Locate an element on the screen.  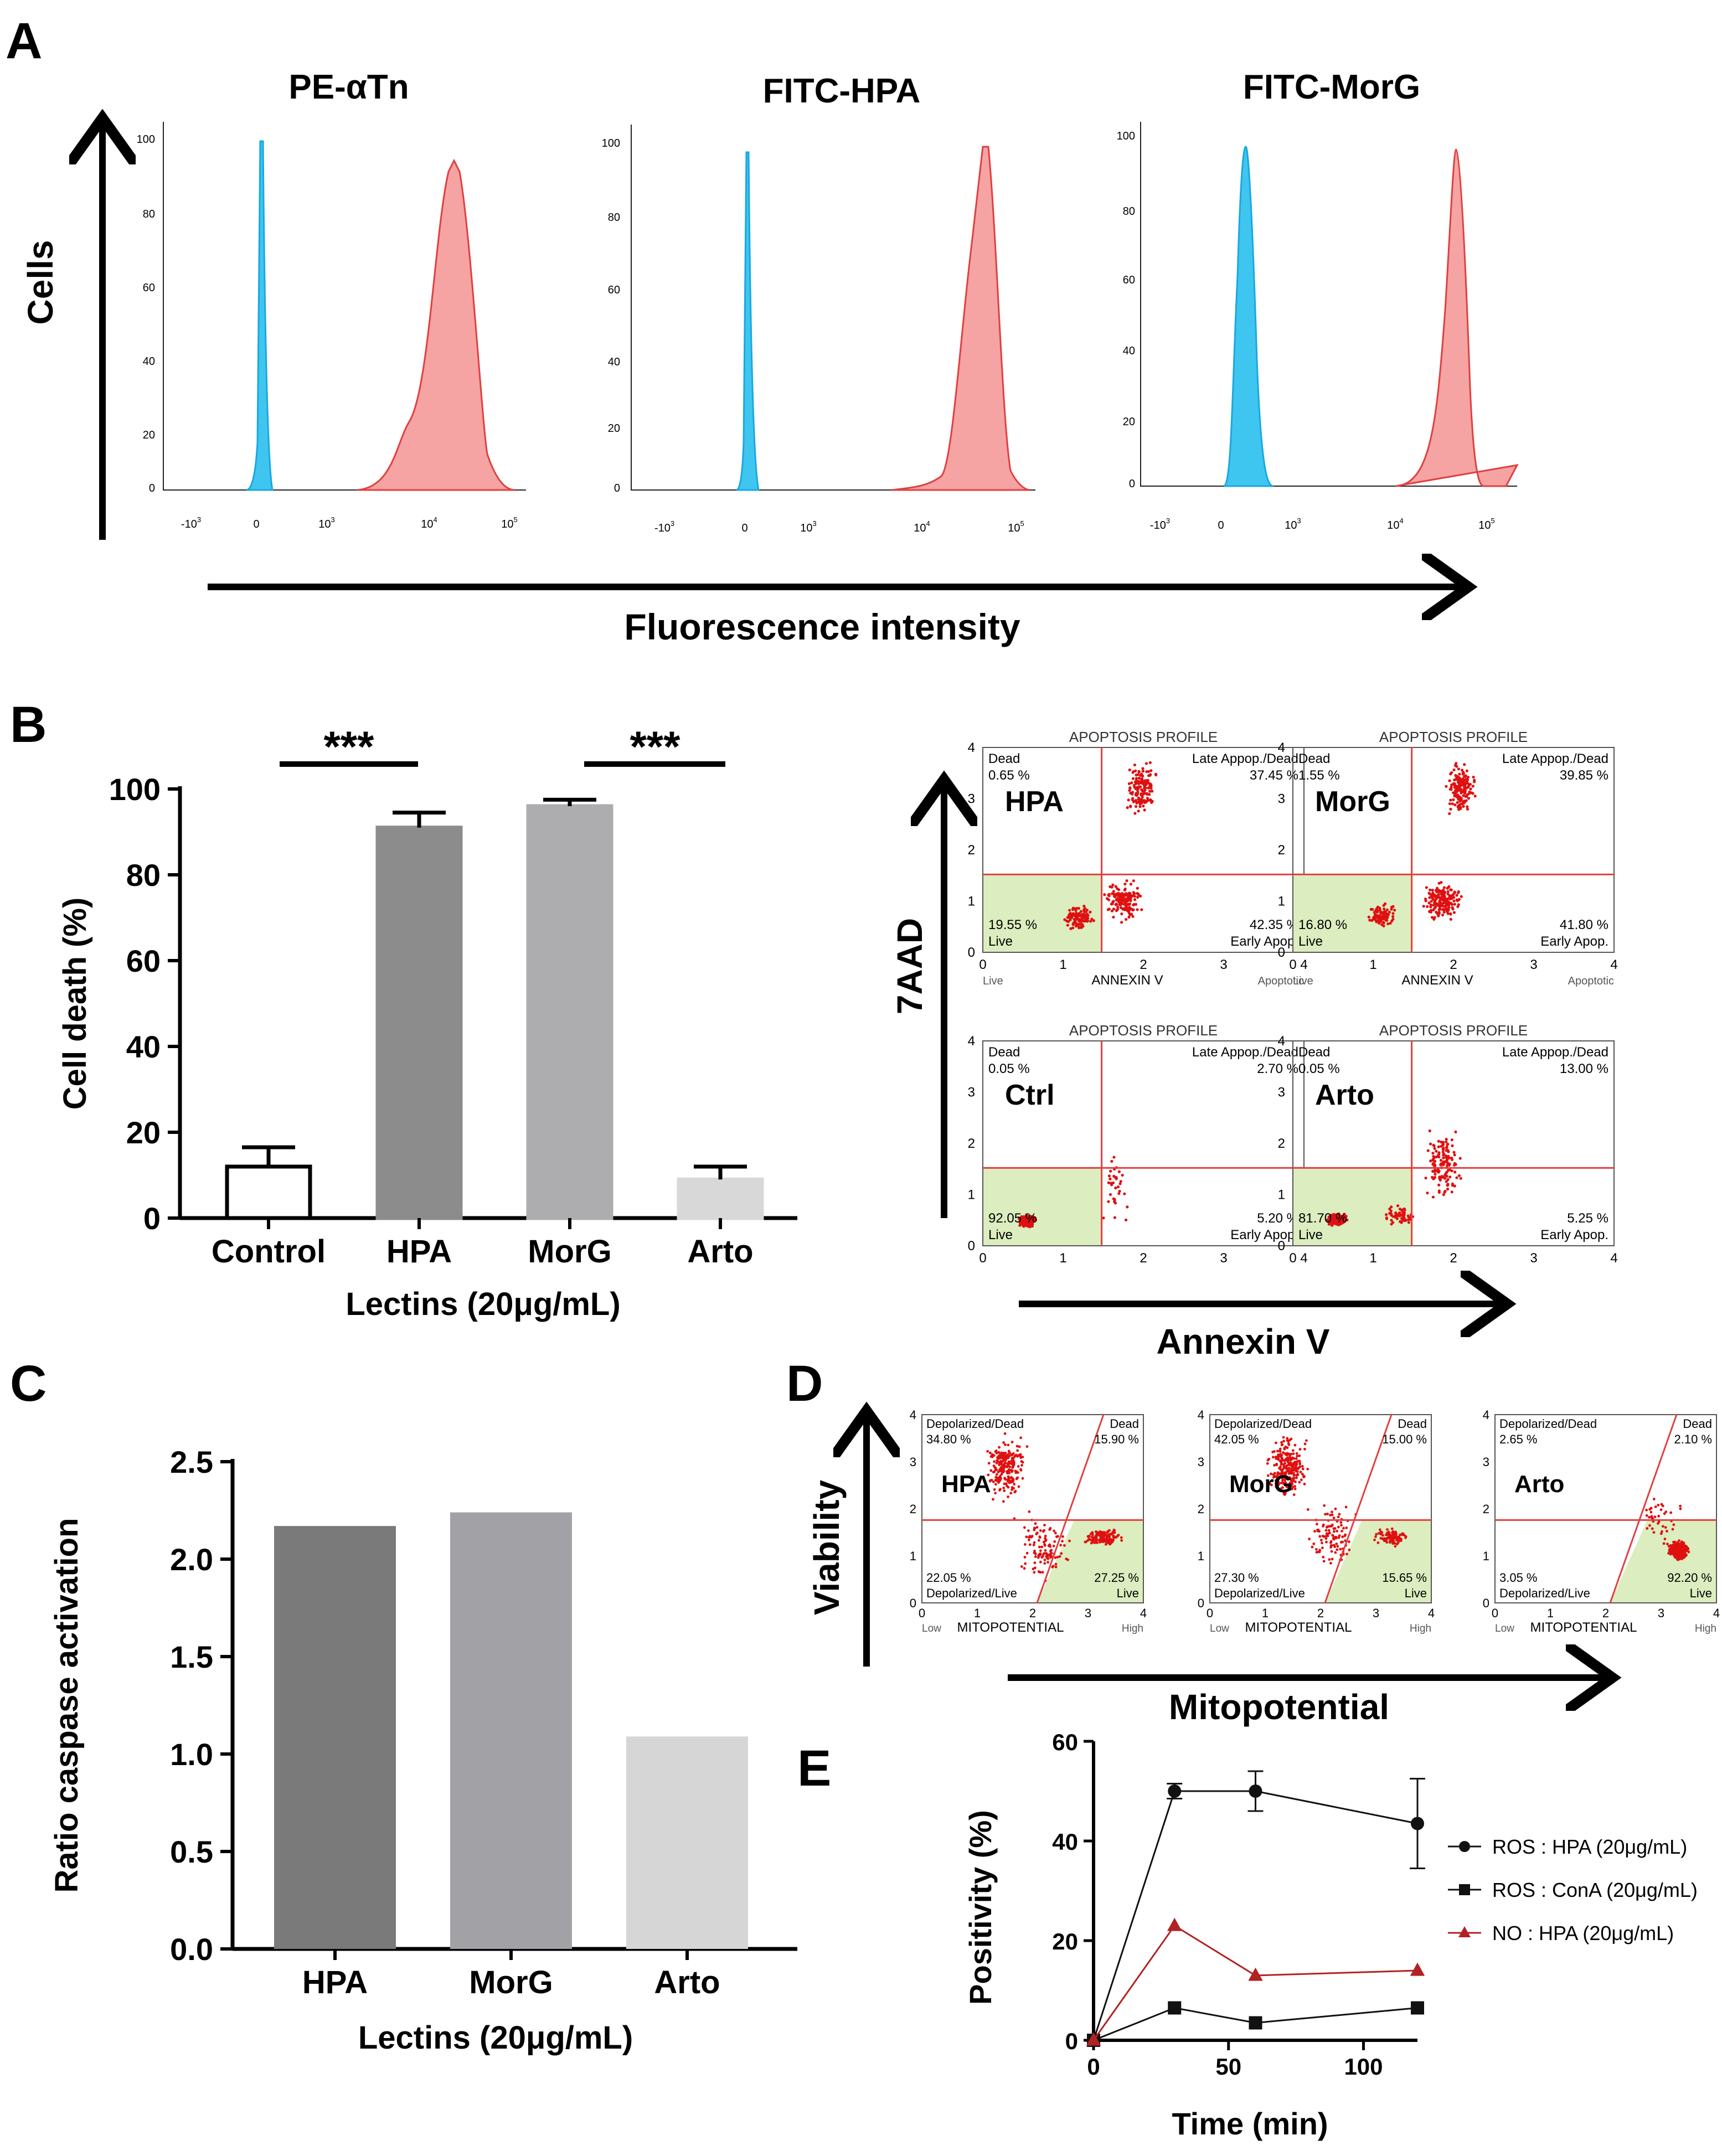
axis-right-label: Apoptotic is located at coordinates (1281, 981).